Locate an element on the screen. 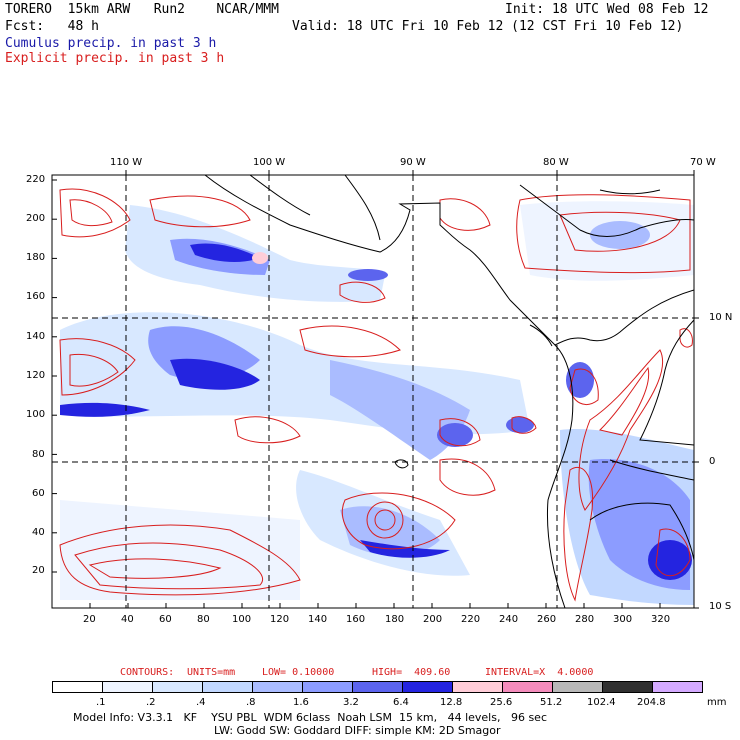  x-tick-280: 280 is located at coordinates (585, 619).